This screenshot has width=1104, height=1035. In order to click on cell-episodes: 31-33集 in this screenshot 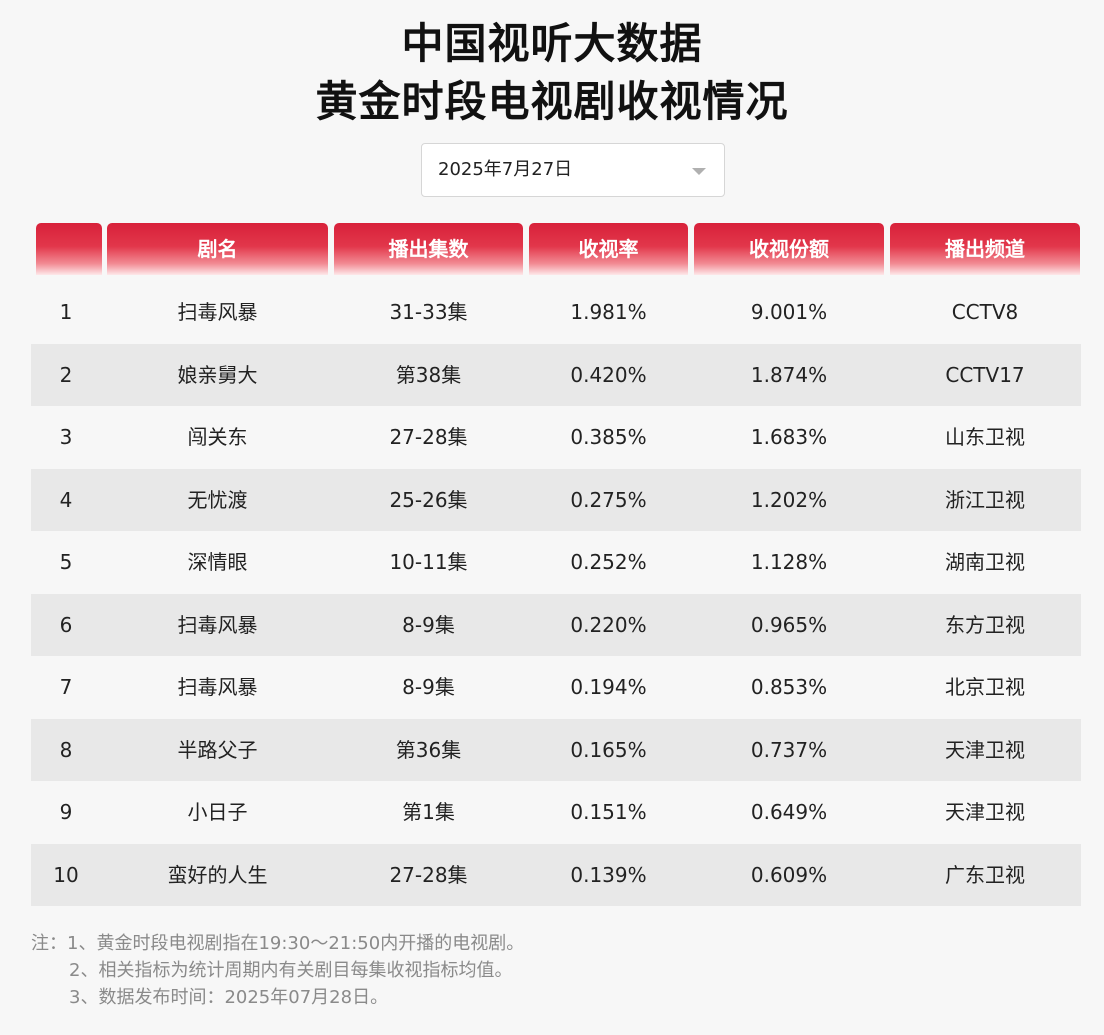, I will do `click(428, 312)`.